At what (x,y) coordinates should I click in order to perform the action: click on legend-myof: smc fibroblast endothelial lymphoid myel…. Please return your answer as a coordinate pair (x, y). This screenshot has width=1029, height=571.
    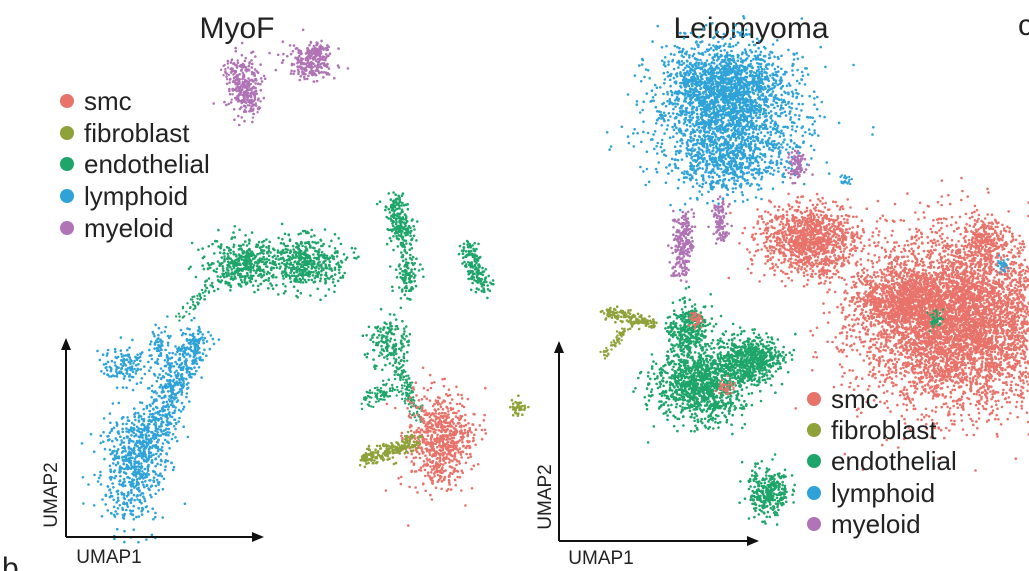
    Looking at the image, I should click on (135, 164).